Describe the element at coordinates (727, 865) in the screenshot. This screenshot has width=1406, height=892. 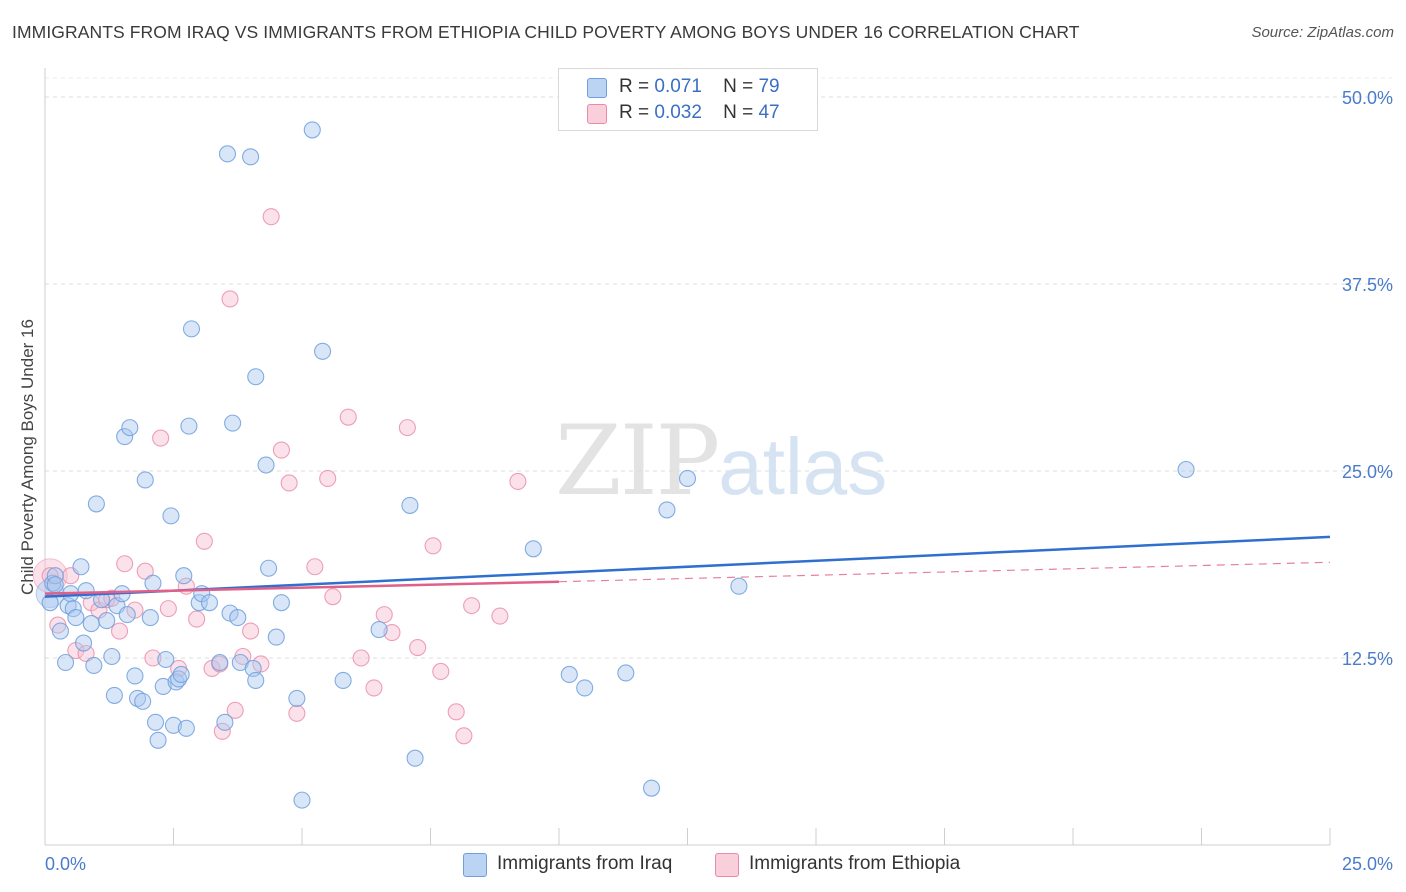
I see `bottom-legend-swatch-ethiopia` at that location.